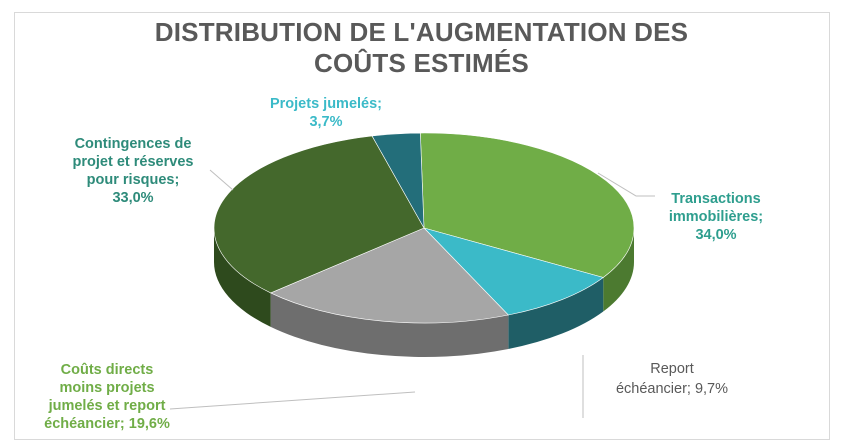 This screenshot has width=843, height=443. What do you see at coordinates (133, 162) in the screenshot?
I see `data-label-3-line-1: projet et réserves` at bounding box center [133, 162].